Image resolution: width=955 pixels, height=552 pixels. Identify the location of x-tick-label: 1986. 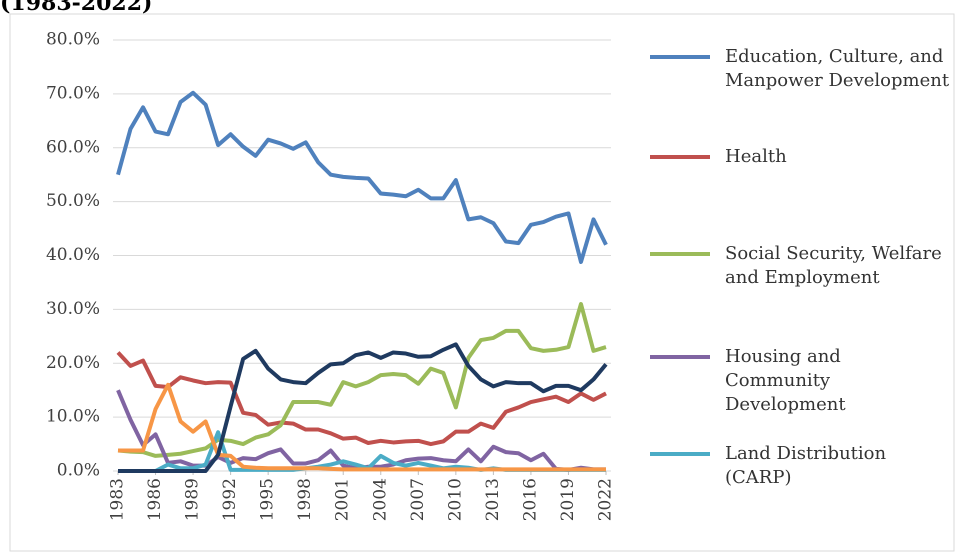
(155, 499).